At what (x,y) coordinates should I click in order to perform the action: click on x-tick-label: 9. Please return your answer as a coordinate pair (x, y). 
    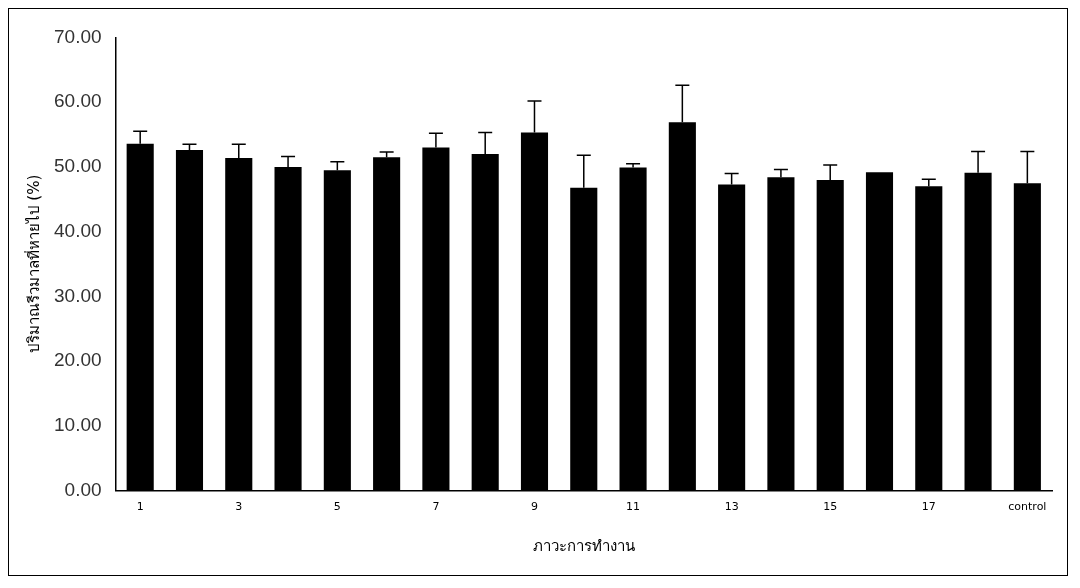
    Looking at the image, I should click on (534, 507).